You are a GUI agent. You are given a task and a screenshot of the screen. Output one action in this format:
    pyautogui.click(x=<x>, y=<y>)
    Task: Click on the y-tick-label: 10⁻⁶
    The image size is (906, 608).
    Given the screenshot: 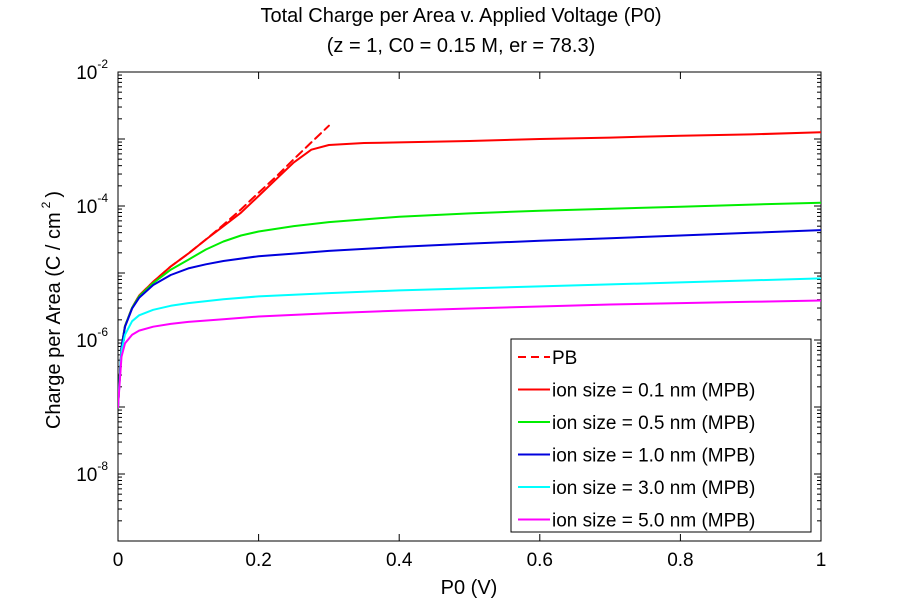 What is the action you would take?
    pyautogui.click(x=92, y=338)
    